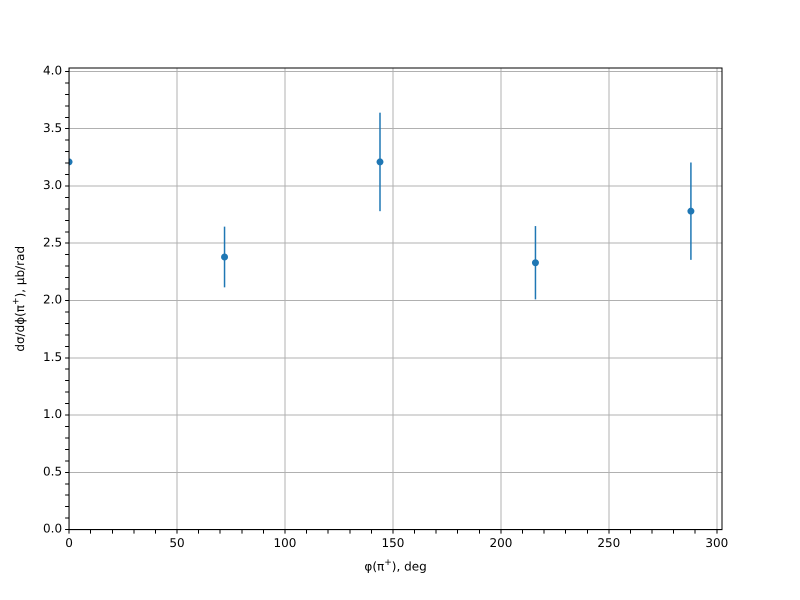 This screenshot has height=600, width=800. What do you see at coordinates (608, 543) in the screenshot?
I see `x-tick-label: 250` at bounding box center [608, 543].